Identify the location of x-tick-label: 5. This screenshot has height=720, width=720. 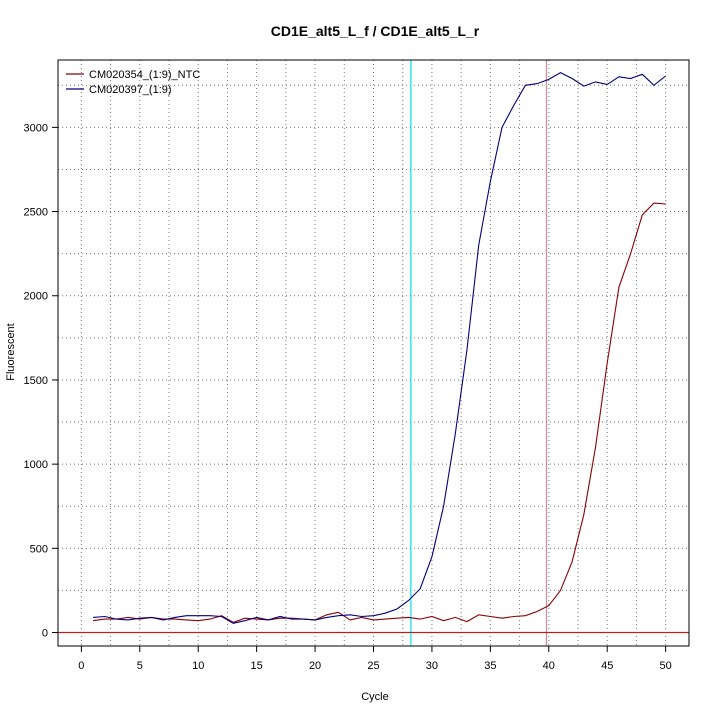
(140, 666).